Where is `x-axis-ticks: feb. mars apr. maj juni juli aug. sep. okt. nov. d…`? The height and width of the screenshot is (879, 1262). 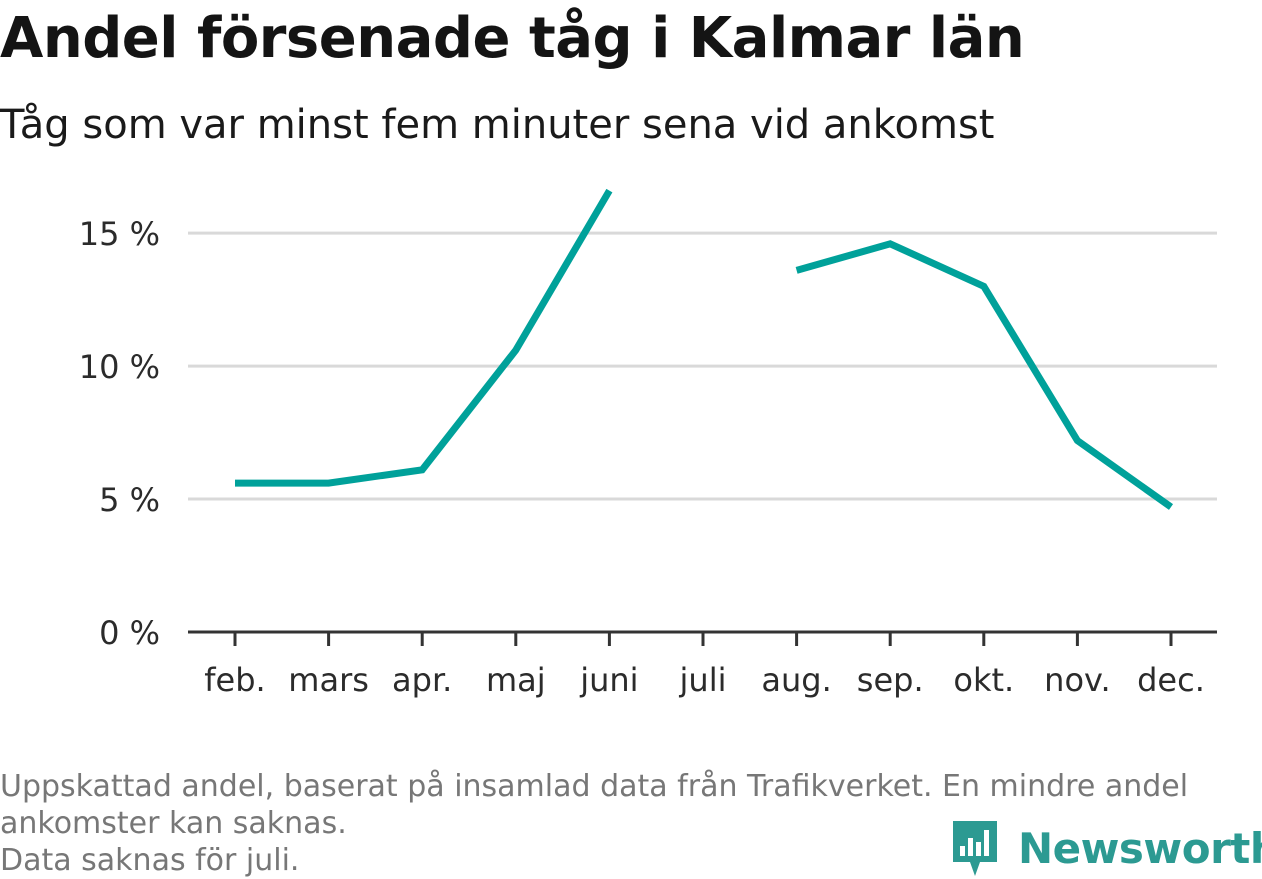
x-axis-ticks: feb. mars apr. maj juni juli aug. sep. okt. nov. d… is located at coordinates (704, 680).